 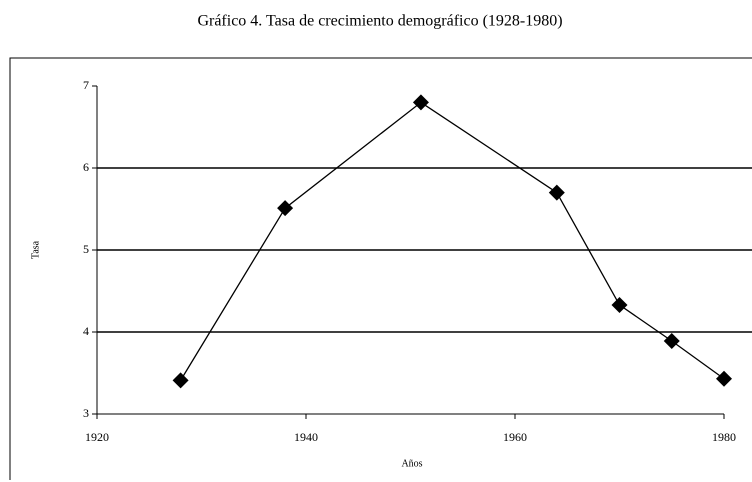 I want to click on y-tick-label: 4, so click(x=86, y=331).